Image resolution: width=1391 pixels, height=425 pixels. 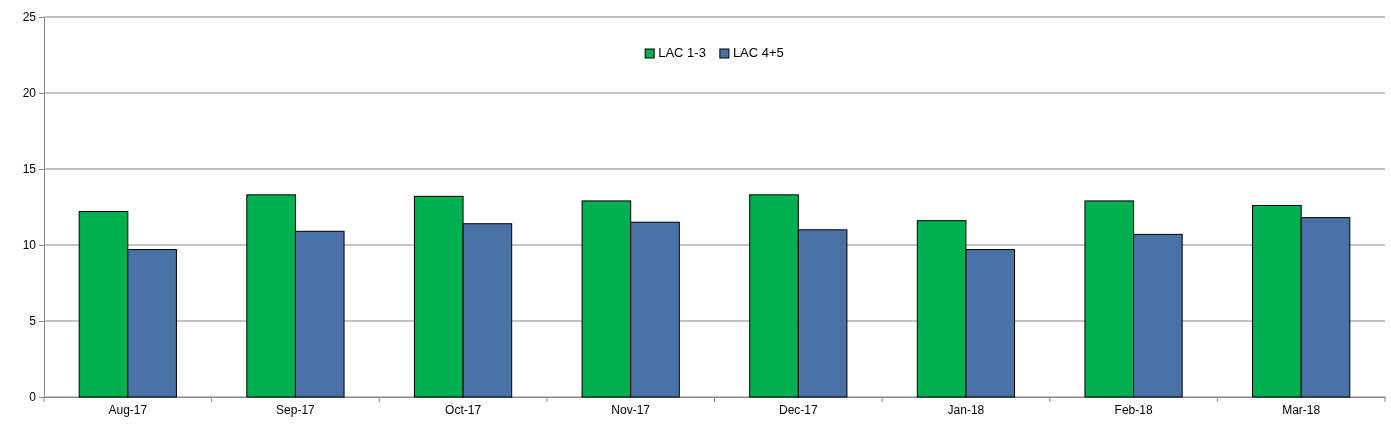 What do you see at coordinates (29, 169) in the screenshot?
I see `y-tick-label: 15` at bounding box center [29, 169].